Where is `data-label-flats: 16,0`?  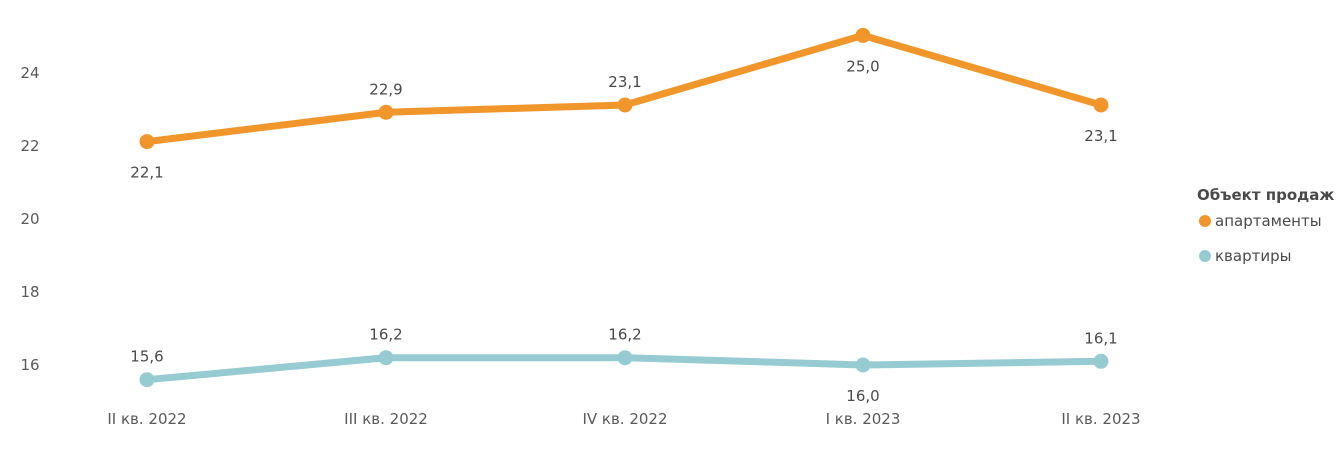
data-label-flats: 16,0 is located at coordinates (862, 396).